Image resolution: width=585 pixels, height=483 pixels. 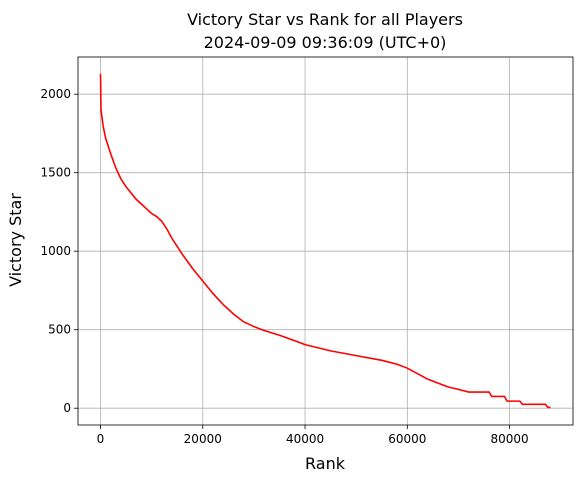 I want to click on chart-title: Victory Star vs Rank for all Players, so click(x=325, y=19).